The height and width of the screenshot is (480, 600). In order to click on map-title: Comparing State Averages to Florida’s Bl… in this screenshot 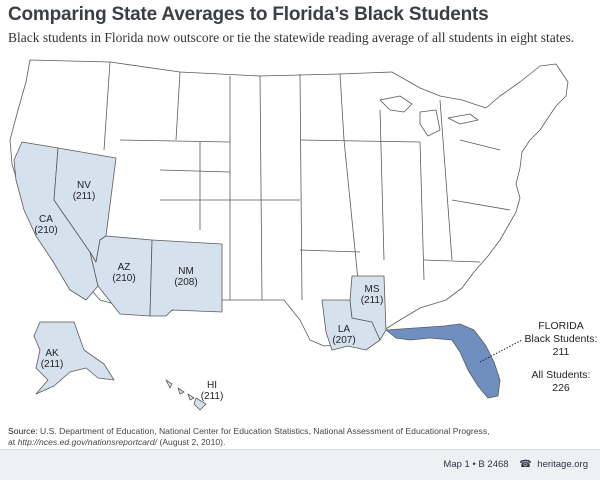, I will do `click(248, 14)`.